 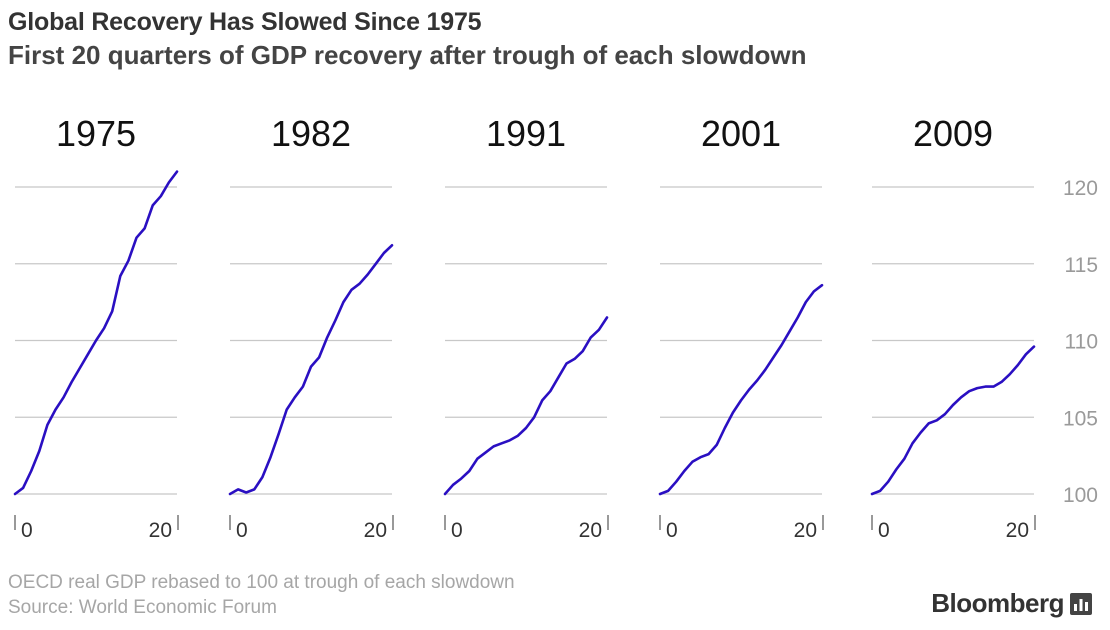 I want to click on series-line-1982, so click(x=311, y=370).